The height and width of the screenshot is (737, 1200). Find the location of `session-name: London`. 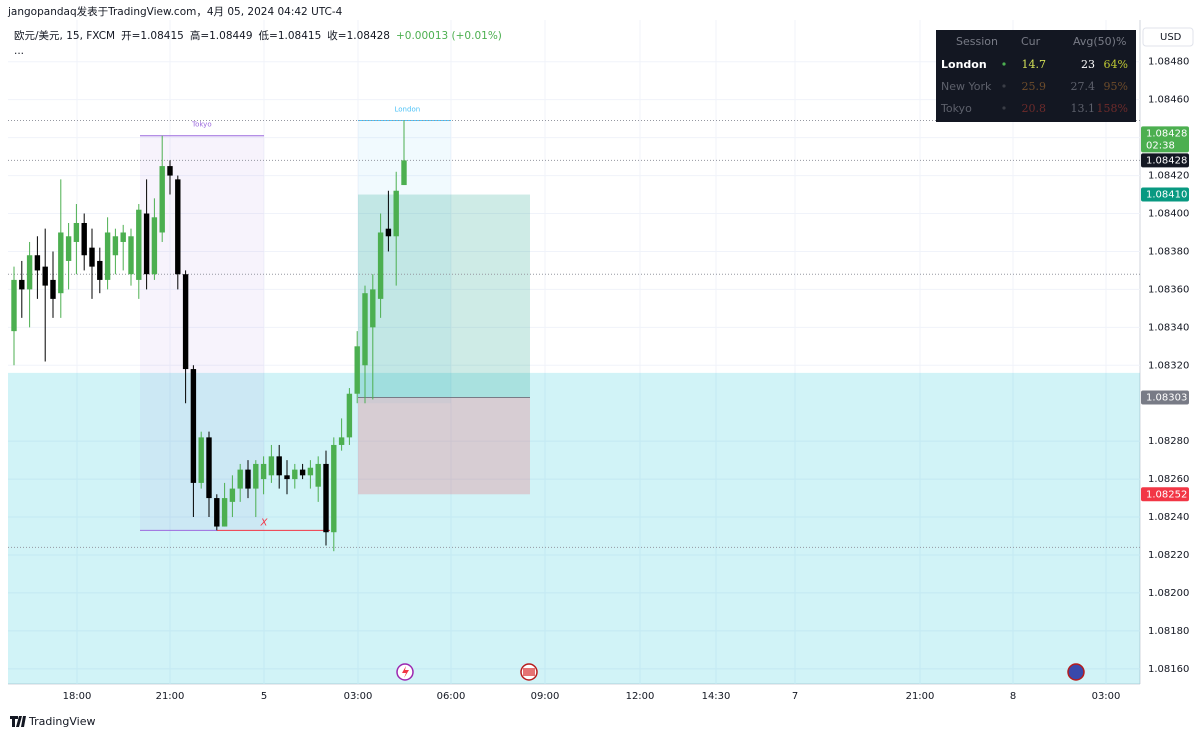

session-name: London is located at coordinates (408, 110).